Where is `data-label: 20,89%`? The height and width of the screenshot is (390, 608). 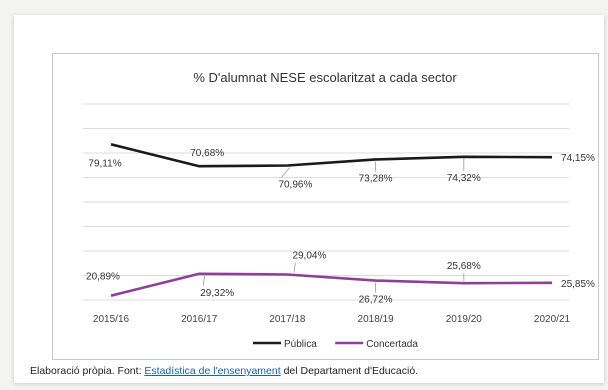
data-label: 20,89% is located at coordinates (103, 277).